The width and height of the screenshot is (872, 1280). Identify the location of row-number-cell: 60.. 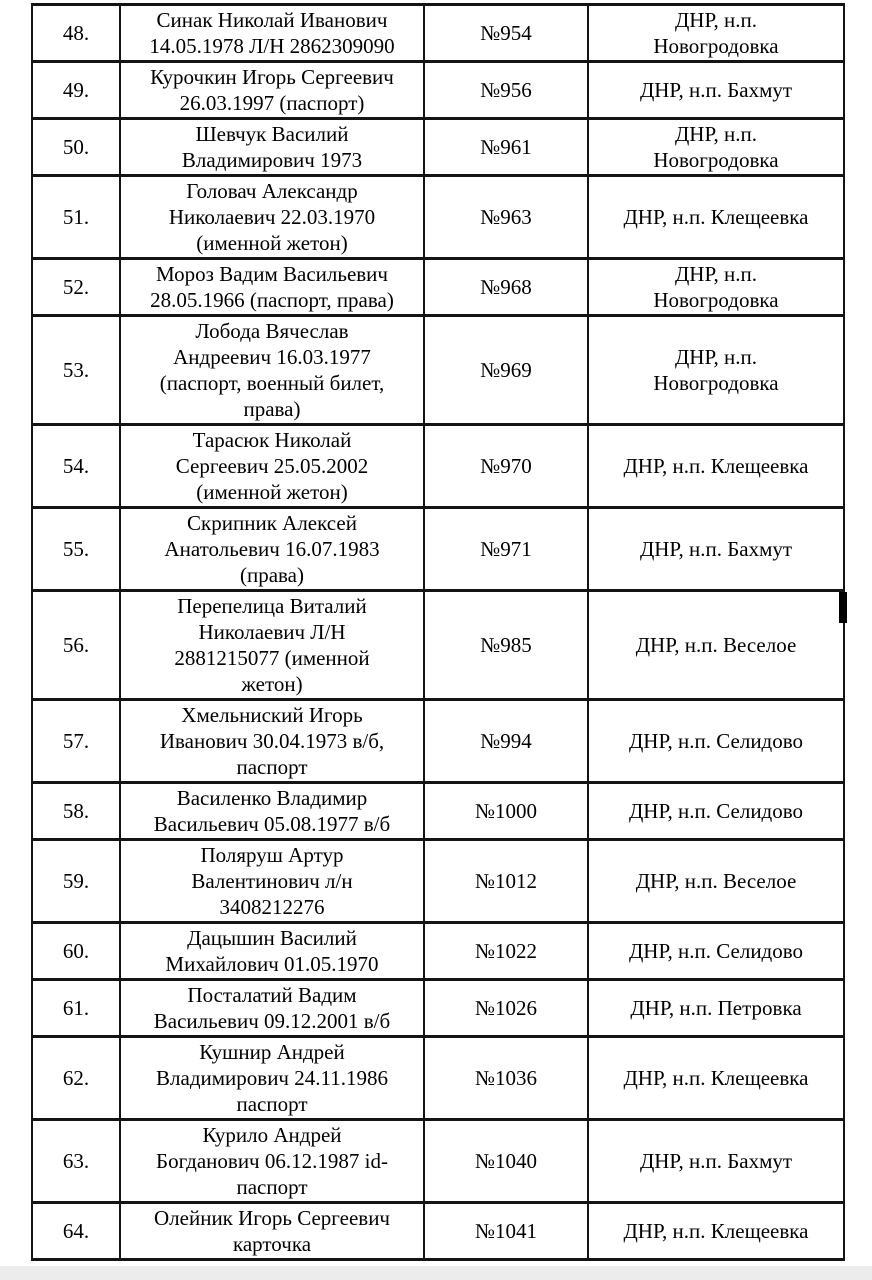
(76, 951).